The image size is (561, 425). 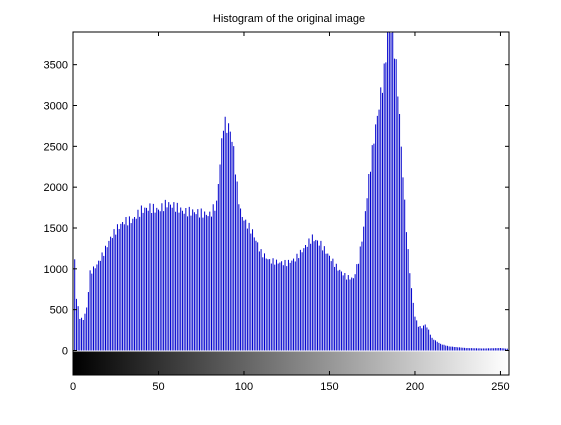 I want to click on y-tick-label: 3500, so click(x=56, y=66).